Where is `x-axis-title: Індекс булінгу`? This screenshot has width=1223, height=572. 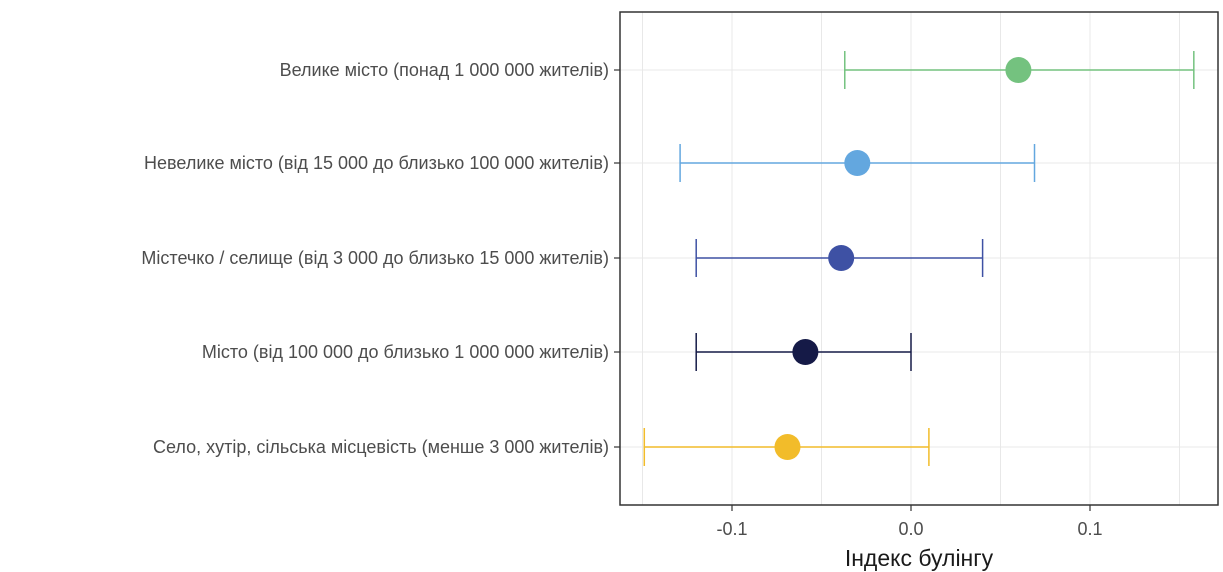 x-axis-title: Індекс булінгу is located at coordinates (919, 558).